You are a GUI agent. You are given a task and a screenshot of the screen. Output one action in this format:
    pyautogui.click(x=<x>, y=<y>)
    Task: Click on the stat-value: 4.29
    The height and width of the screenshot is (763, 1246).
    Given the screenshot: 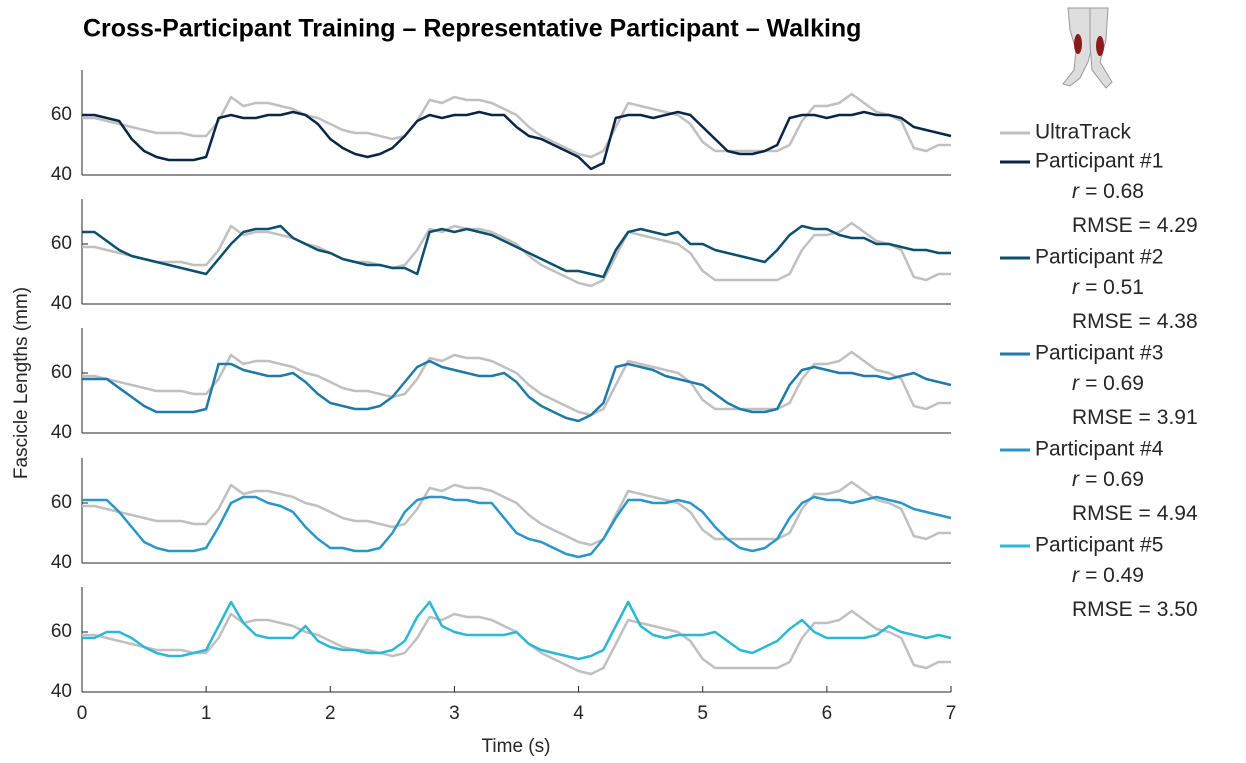 What is the action you would take?
    pyautogui.click(x=1177, y=225)
    